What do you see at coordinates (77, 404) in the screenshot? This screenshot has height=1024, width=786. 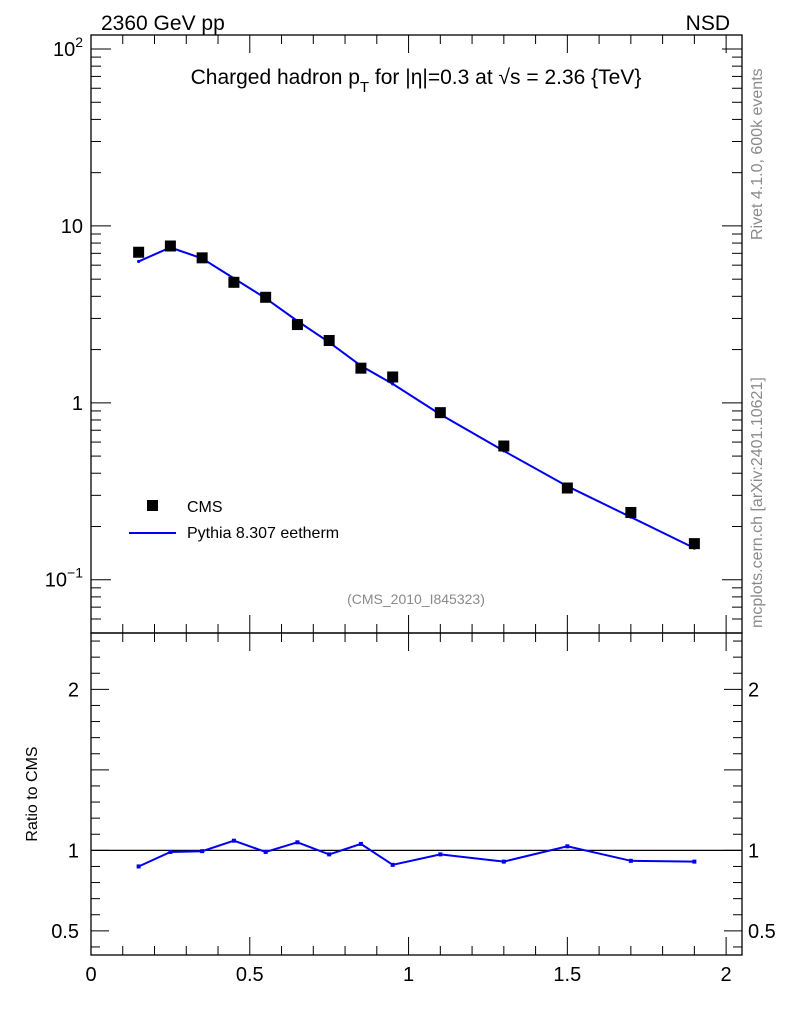 I see `y-tick-label-main: 1` at bounding box center [77, 404].